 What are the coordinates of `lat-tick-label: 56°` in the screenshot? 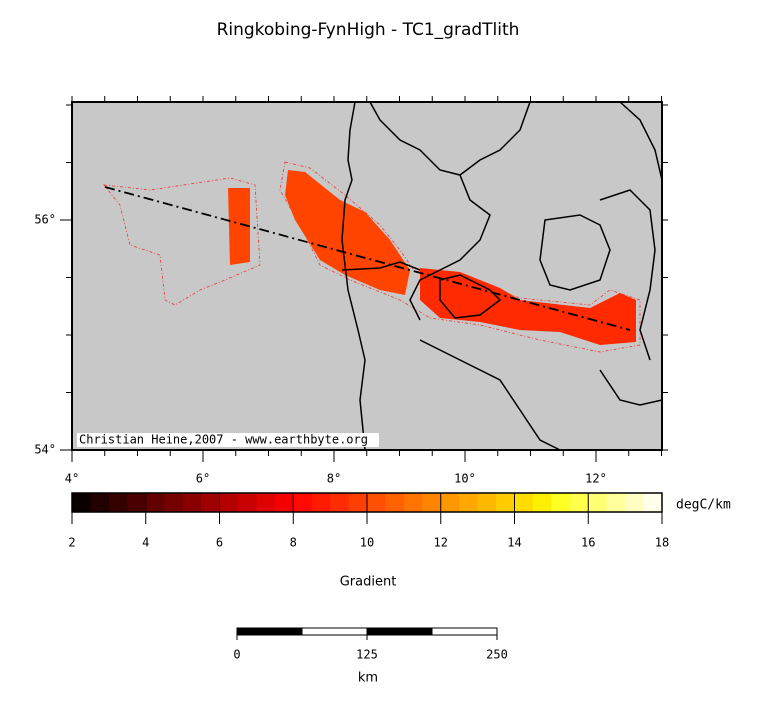 It's located at (45, 220).